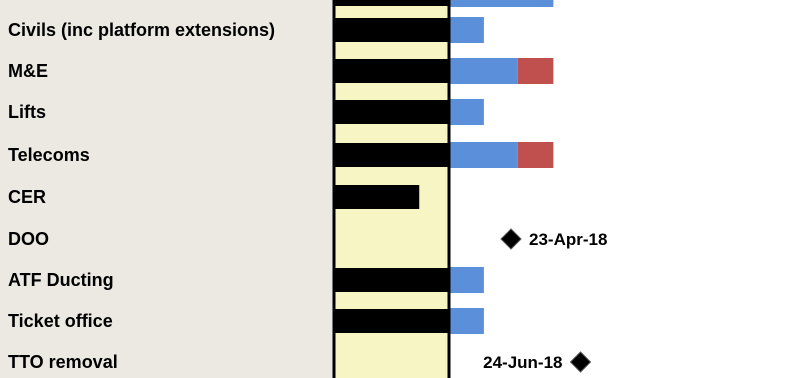 The height and width of the screenshot is (378, 789). Describe the element at coordinates (27, 112) in the screenshot. I see `task-label: Lifts` at that location.